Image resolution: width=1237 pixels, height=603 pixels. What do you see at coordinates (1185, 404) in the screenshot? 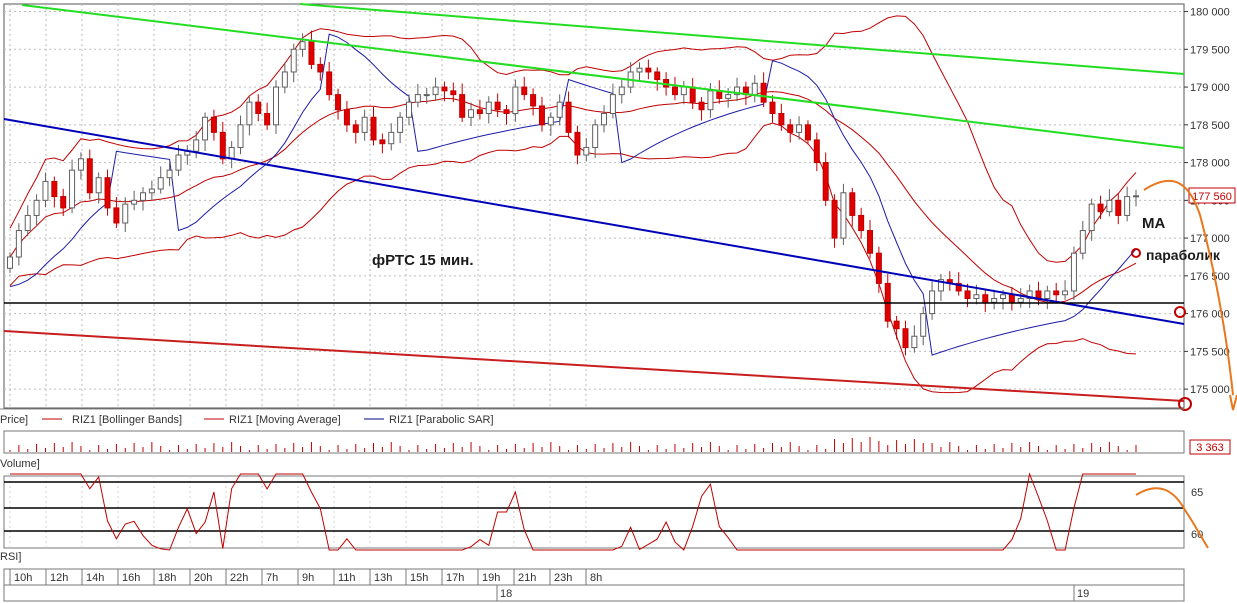
I see `channel-marker` at bounding box center [1185, 404].